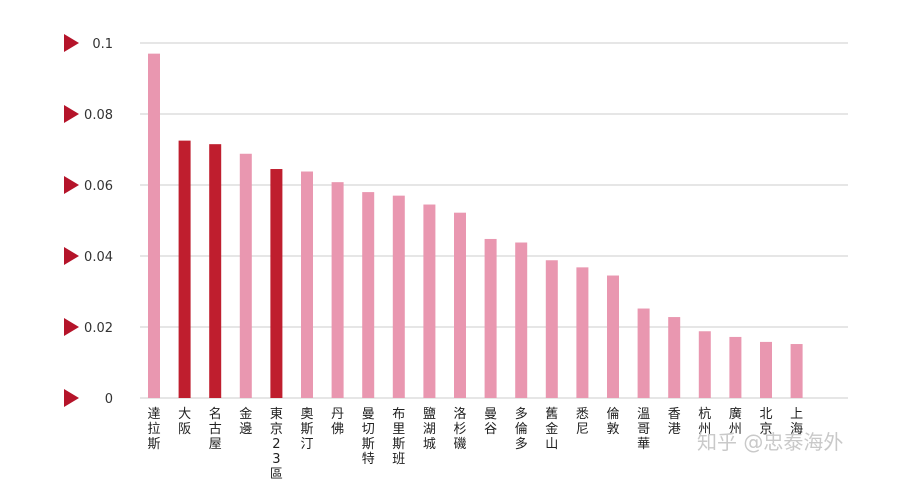 The width and height of the screenshot is (911, 481). I want to click on y-tick-label: 0.04, so click(98, 257).